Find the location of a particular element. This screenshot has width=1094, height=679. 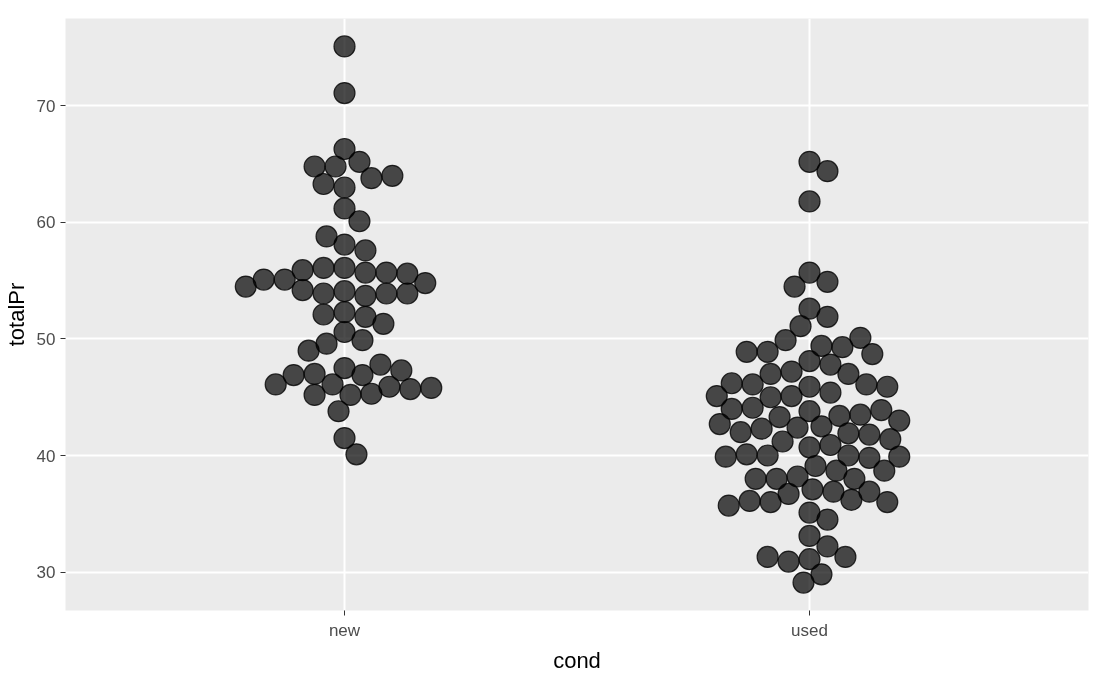

y-axis-title: totalPr is located at coordinates (16, 314).